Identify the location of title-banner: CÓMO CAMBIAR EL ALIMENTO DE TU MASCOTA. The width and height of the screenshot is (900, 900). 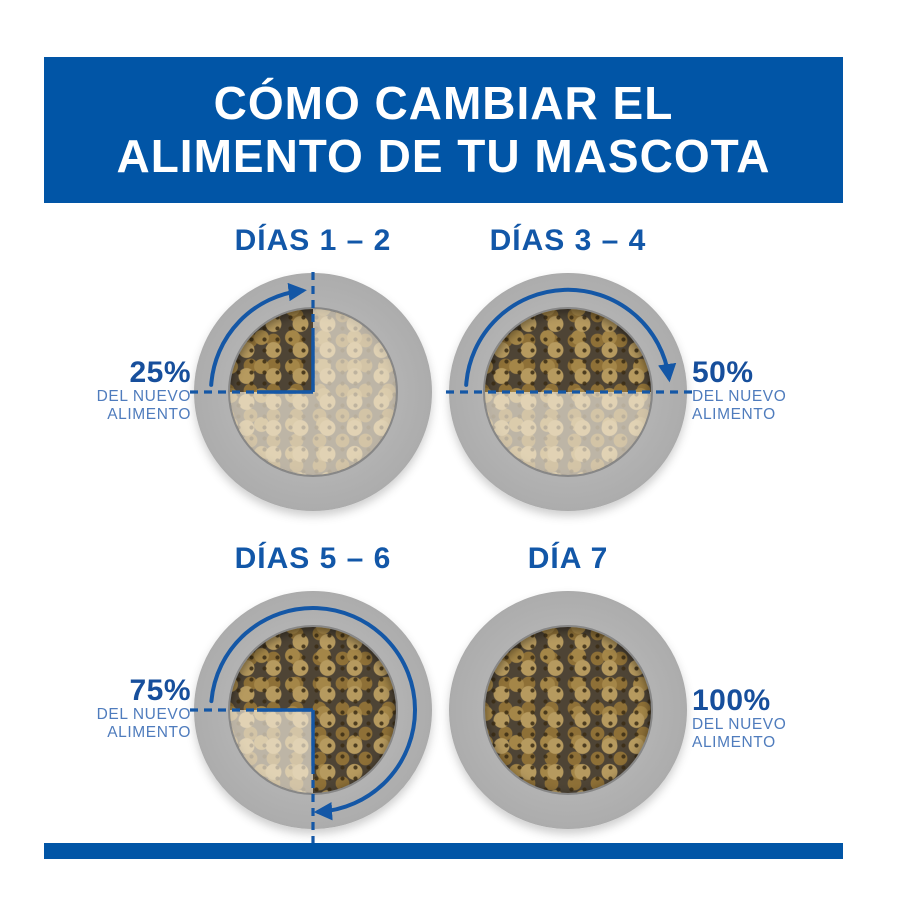
(443, 130).